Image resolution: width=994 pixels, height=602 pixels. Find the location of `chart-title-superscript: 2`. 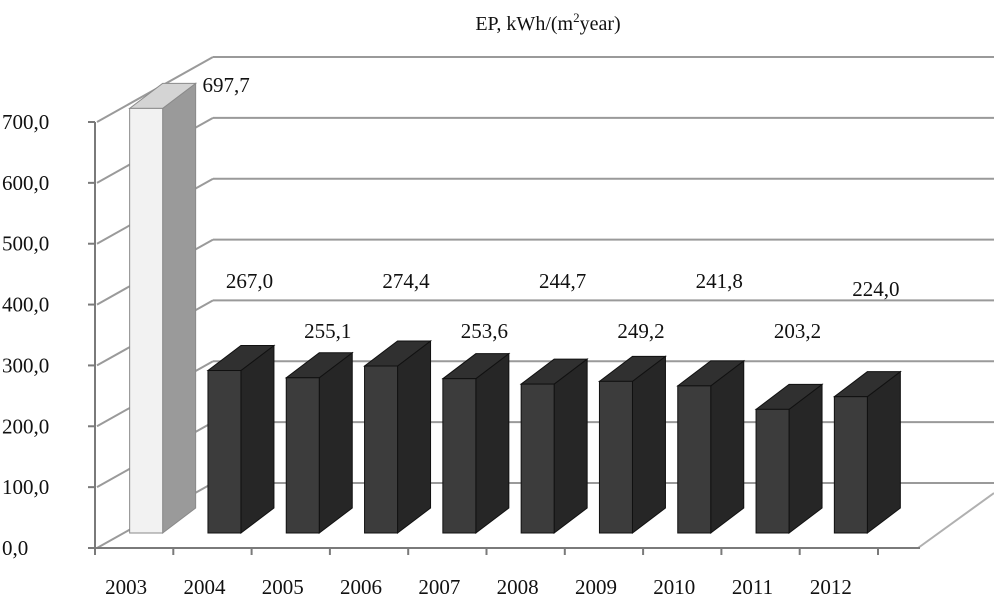

chart-title-superscript: 2 is located at coordinates (576, 17).